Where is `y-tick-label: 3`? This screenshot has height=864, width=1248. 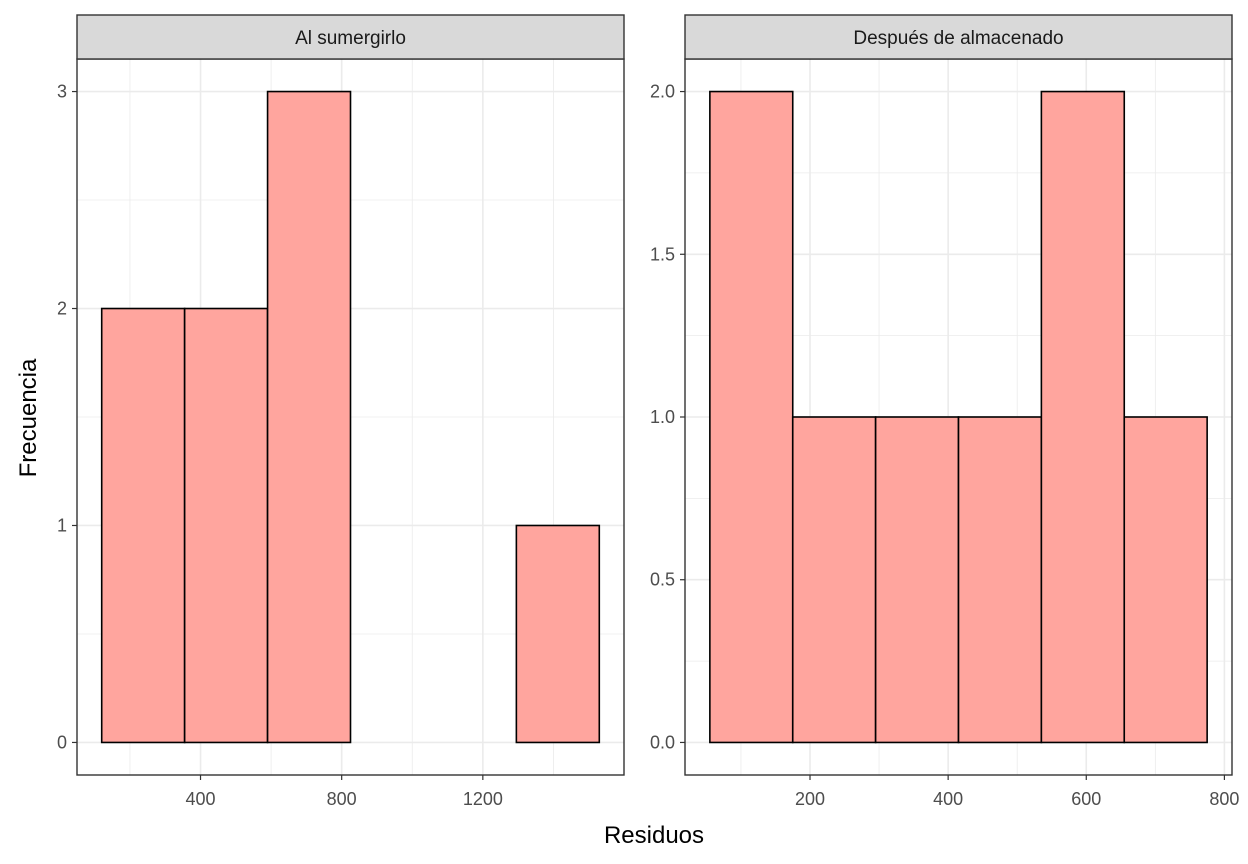
y-tick-label: 3 is located at coordinates (62, 92).